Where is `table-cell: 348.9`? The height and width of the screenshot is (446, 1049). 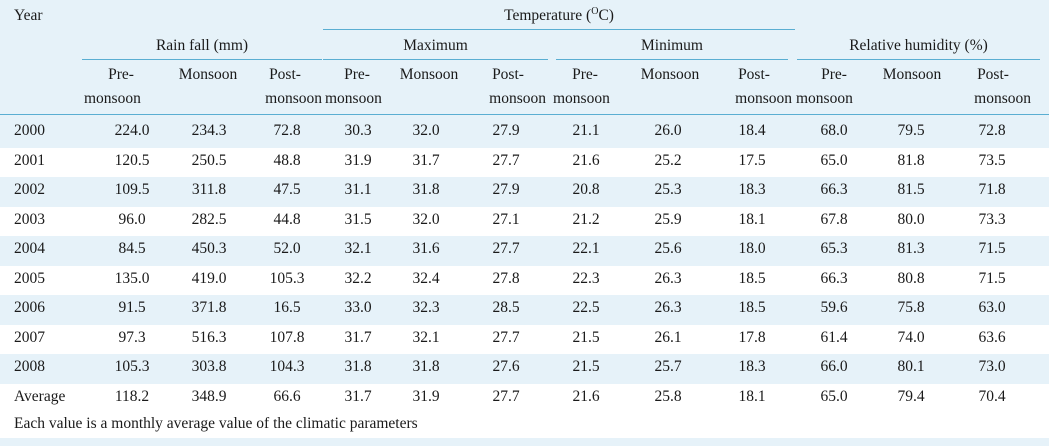 table-cell: 348.9 is located at coordinates (209, 396).